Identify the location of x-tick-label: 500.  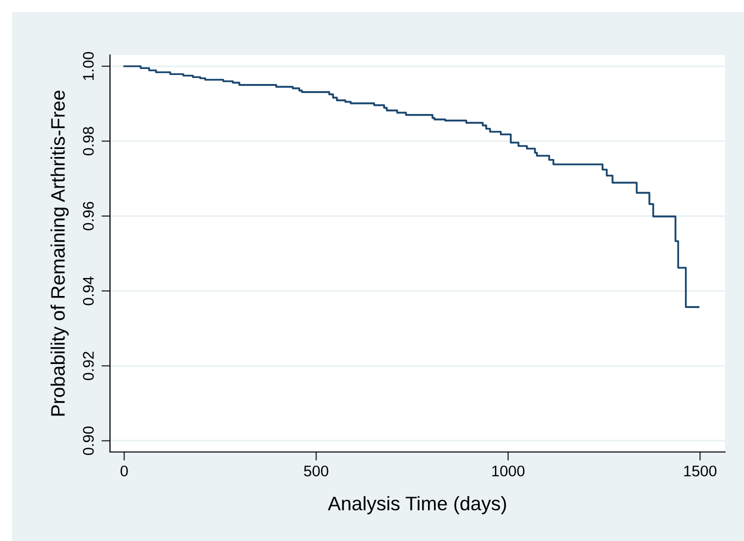
(316, 471).